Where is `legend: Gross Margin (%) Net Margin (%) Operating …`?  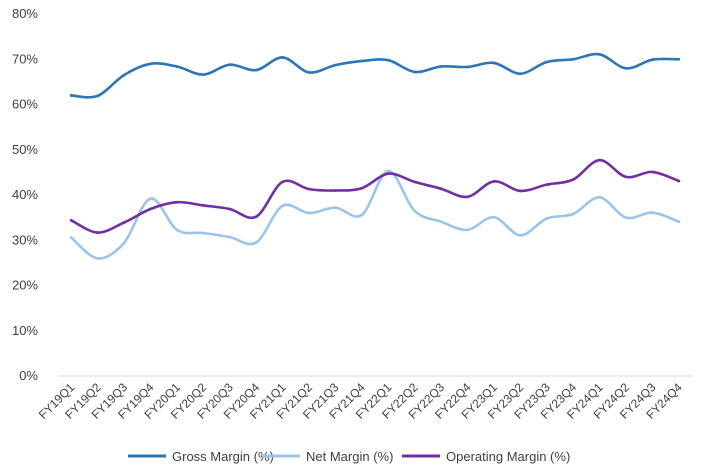 legend: Gross Margin (%) Net Margin (%) Operating … is located at coordinates (349, 456).